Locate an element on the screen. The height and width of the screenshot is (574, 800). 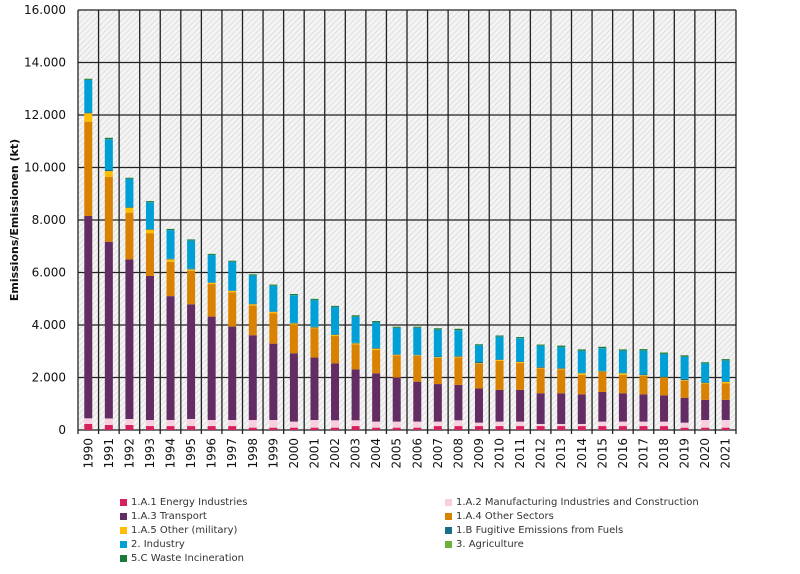
x-tick-label: 2012 is located at coordinates (541, 453).